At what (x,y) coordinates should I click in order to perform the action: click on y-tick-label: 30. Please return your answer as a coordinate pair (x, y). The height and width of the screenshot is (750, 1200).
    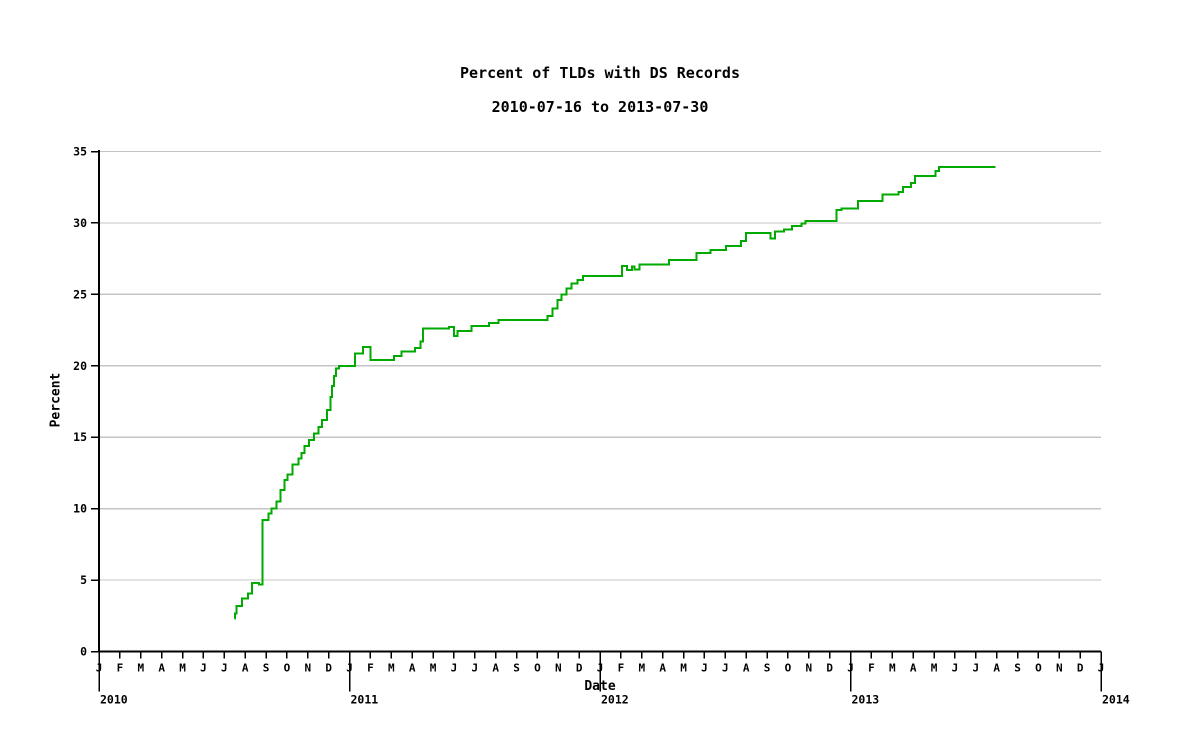
    Looking at the image, I should click on (80, 223).